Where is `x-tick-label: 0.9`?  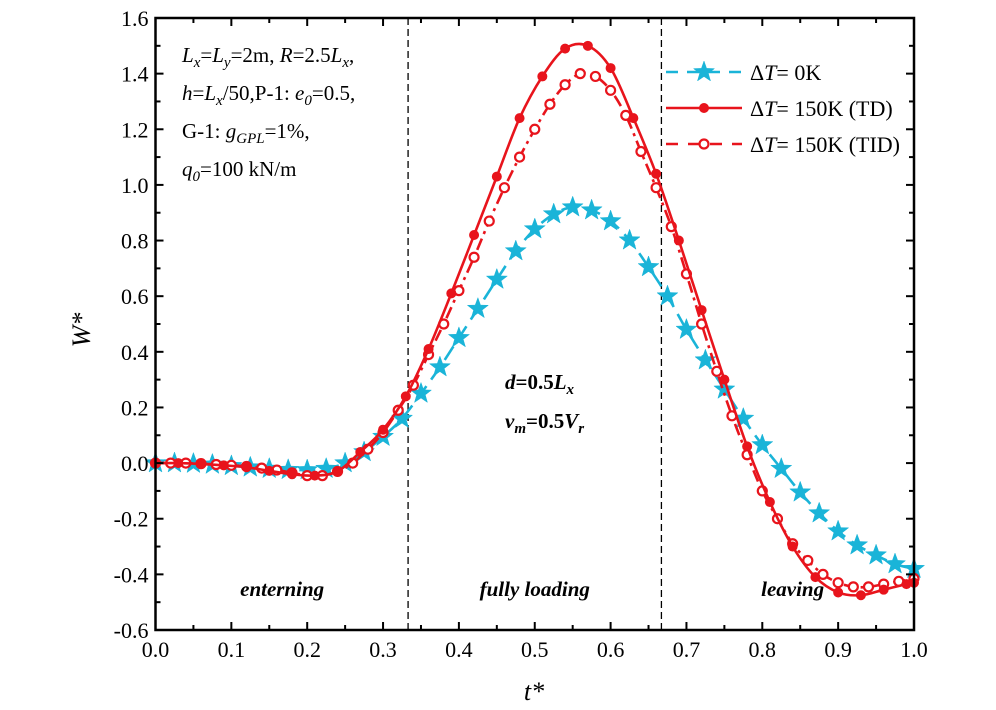 x-tick-label: 0.9 is located at coordinates (838, 649).